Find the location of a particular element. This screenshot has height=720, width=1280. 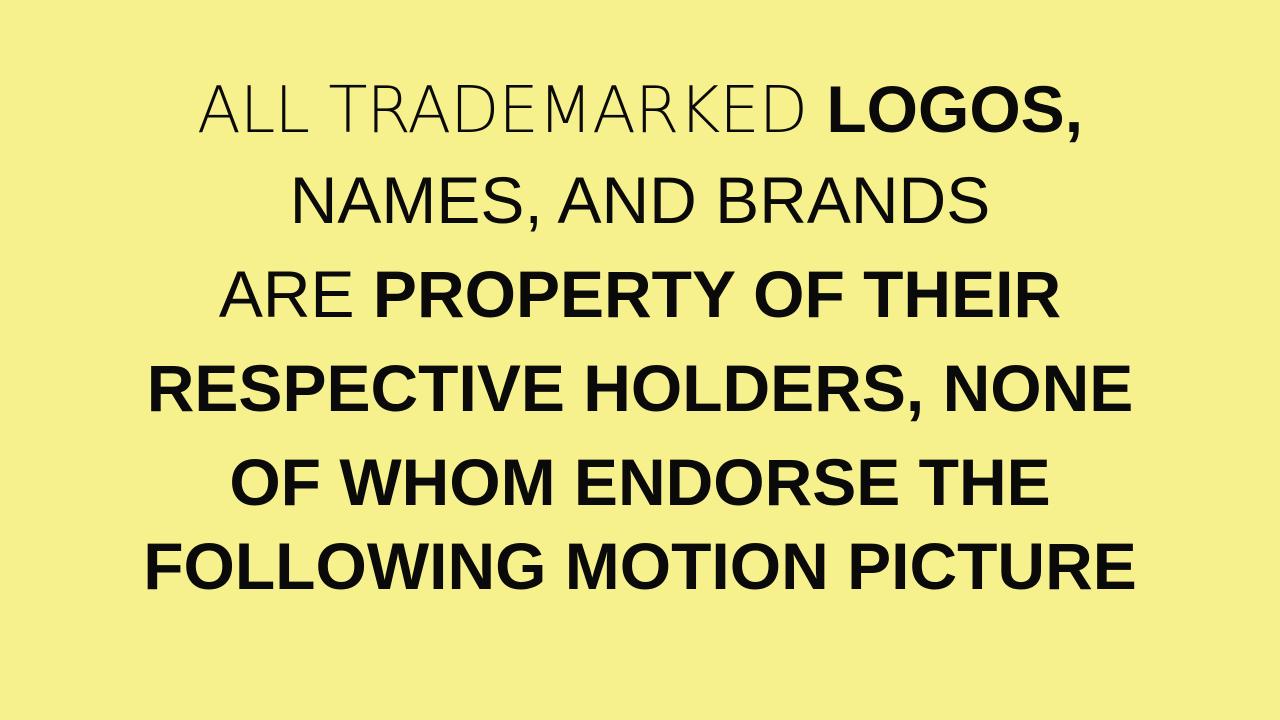

disclaimer-text-of-whom: OF WHOM ENDORSE THE is located at coordinates (640, 482).